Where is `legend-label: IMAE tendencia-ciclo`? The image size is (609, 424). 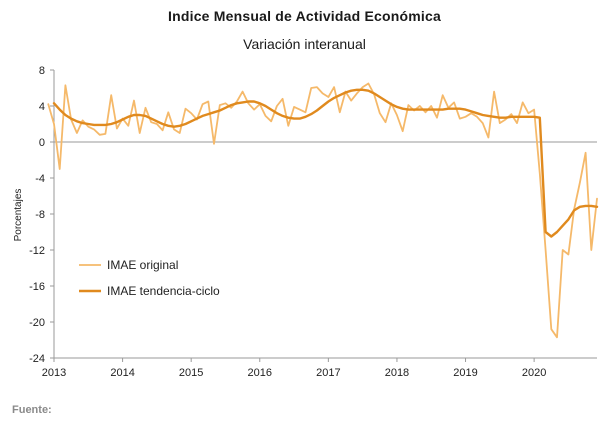 legend-label: IMAE tendencia-ciclo is located at coordinates (163, 291).